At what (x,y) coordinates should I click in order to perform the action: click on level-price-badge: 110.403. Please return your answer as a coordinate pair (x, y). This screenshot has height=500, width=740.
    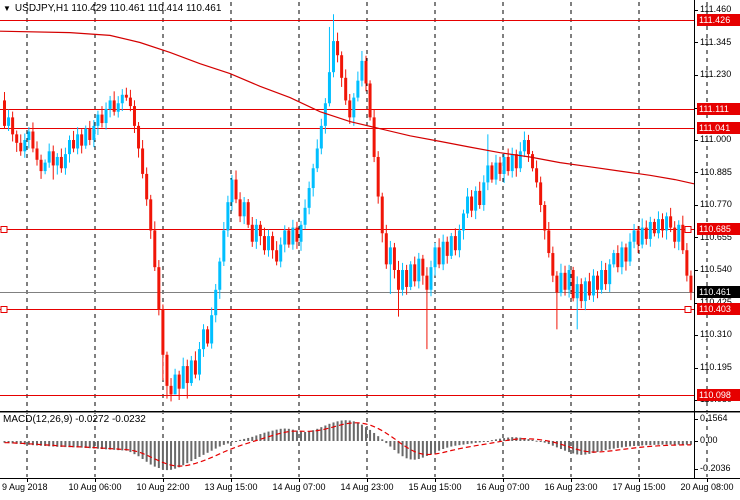
    Looking at the image, I should click on (718, 308).